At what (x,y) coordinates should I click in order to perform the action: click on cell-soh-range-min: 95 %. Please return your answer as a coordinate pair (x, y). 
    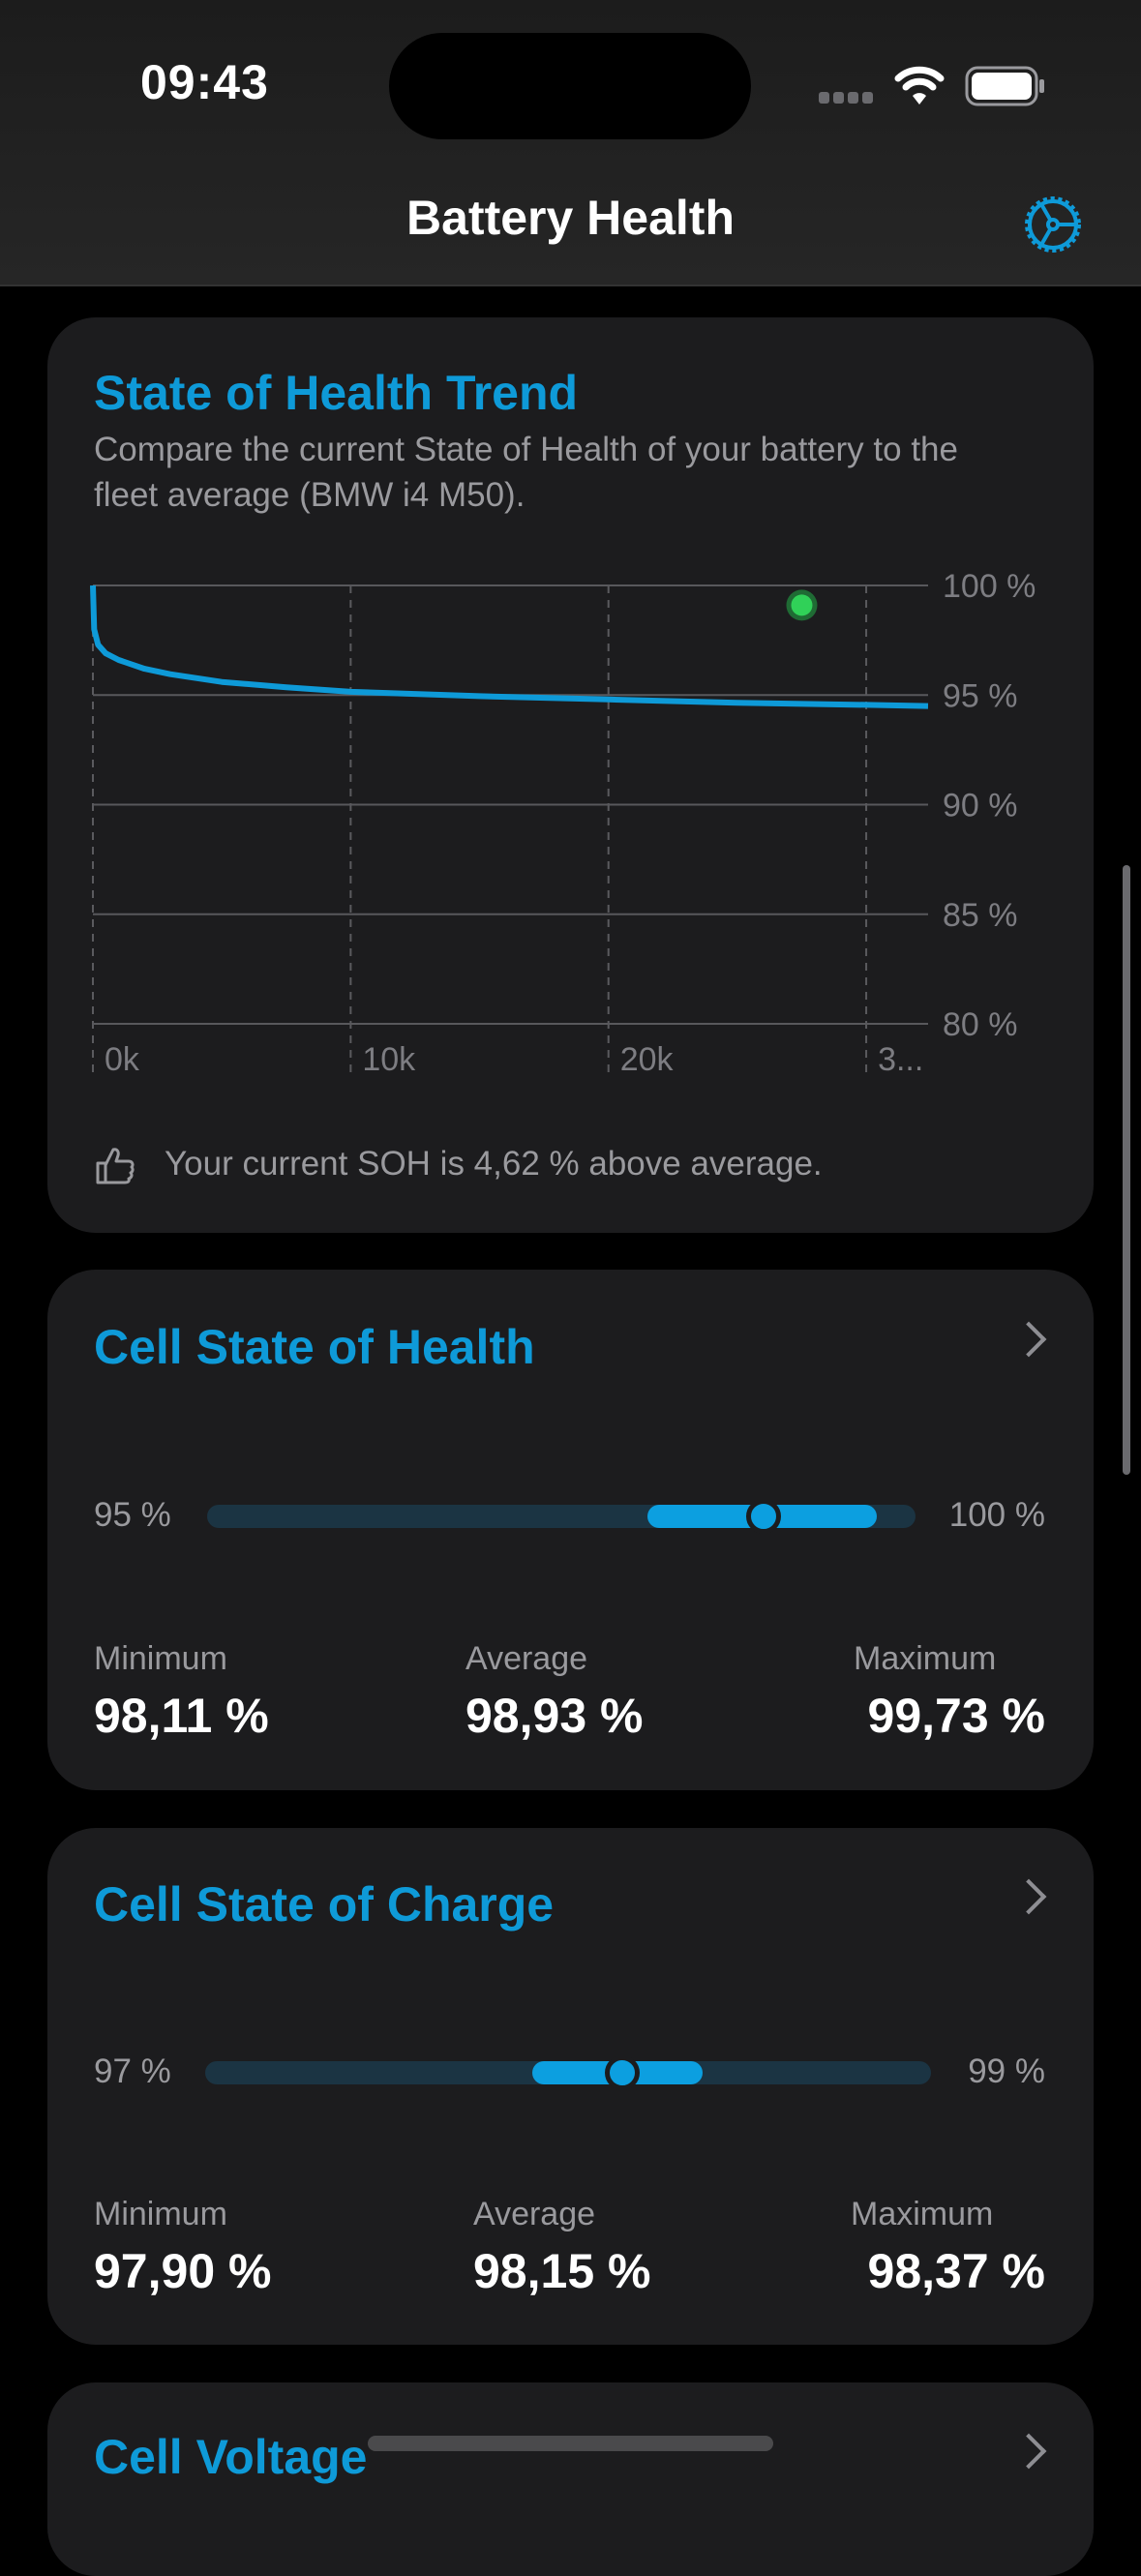
    Looking at the image, I should click on (132, 1515).